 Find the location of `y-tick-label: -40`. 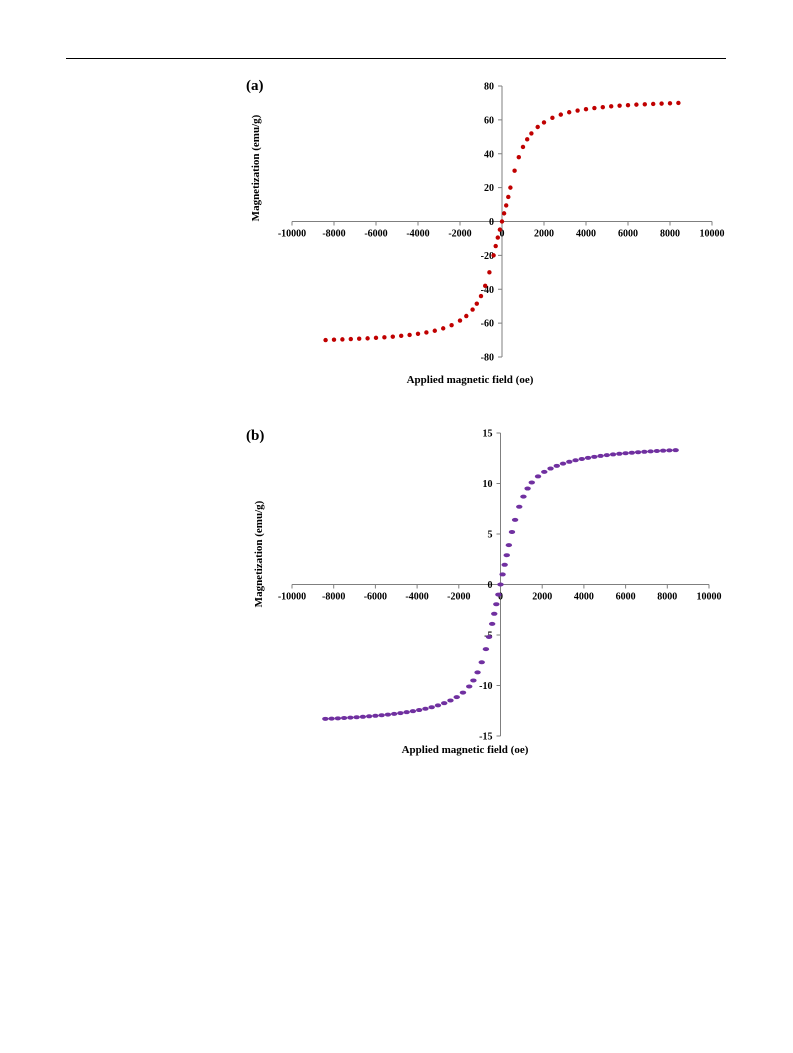

y-tick-label: -40 is located at coordinates (487, 290).